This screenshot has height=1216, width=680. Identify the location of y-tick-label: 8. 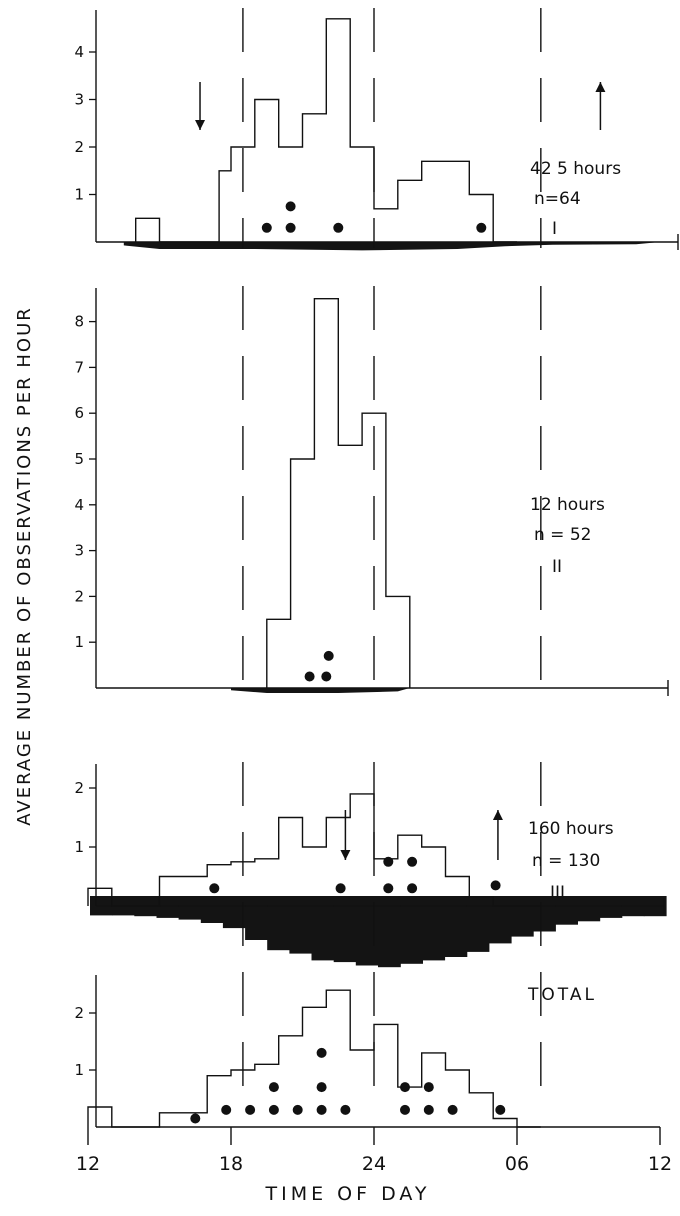
(79, 322).